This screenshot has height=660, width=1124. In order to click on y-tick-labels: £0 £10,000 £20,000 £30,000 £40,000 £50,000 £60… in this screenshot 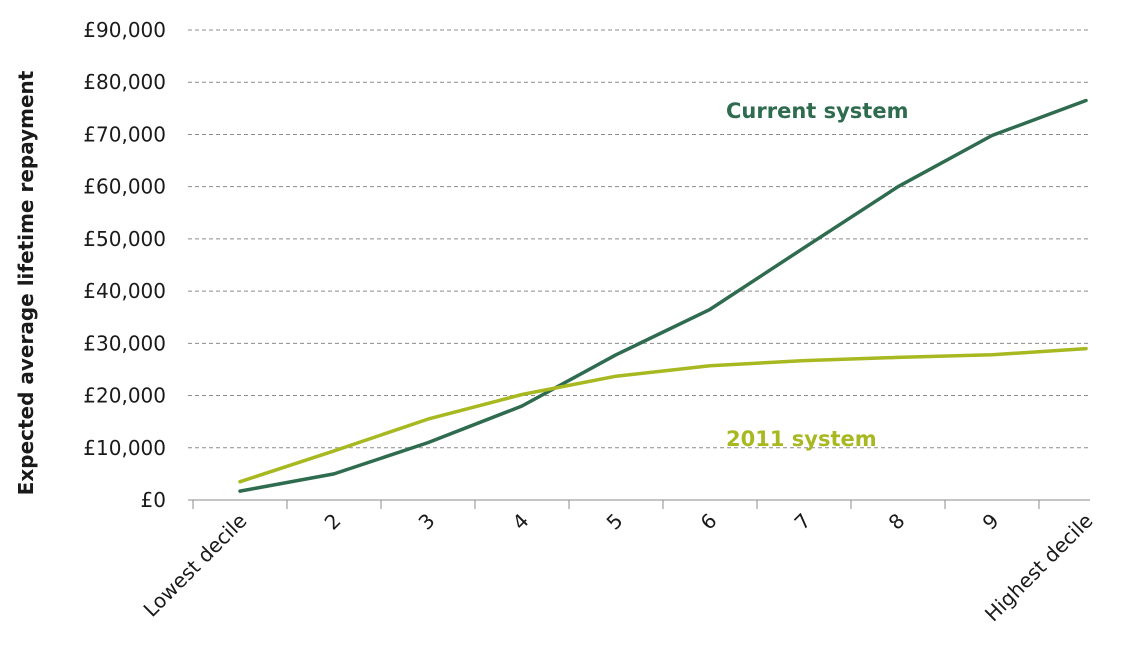, I will do `click(124, 265)`.